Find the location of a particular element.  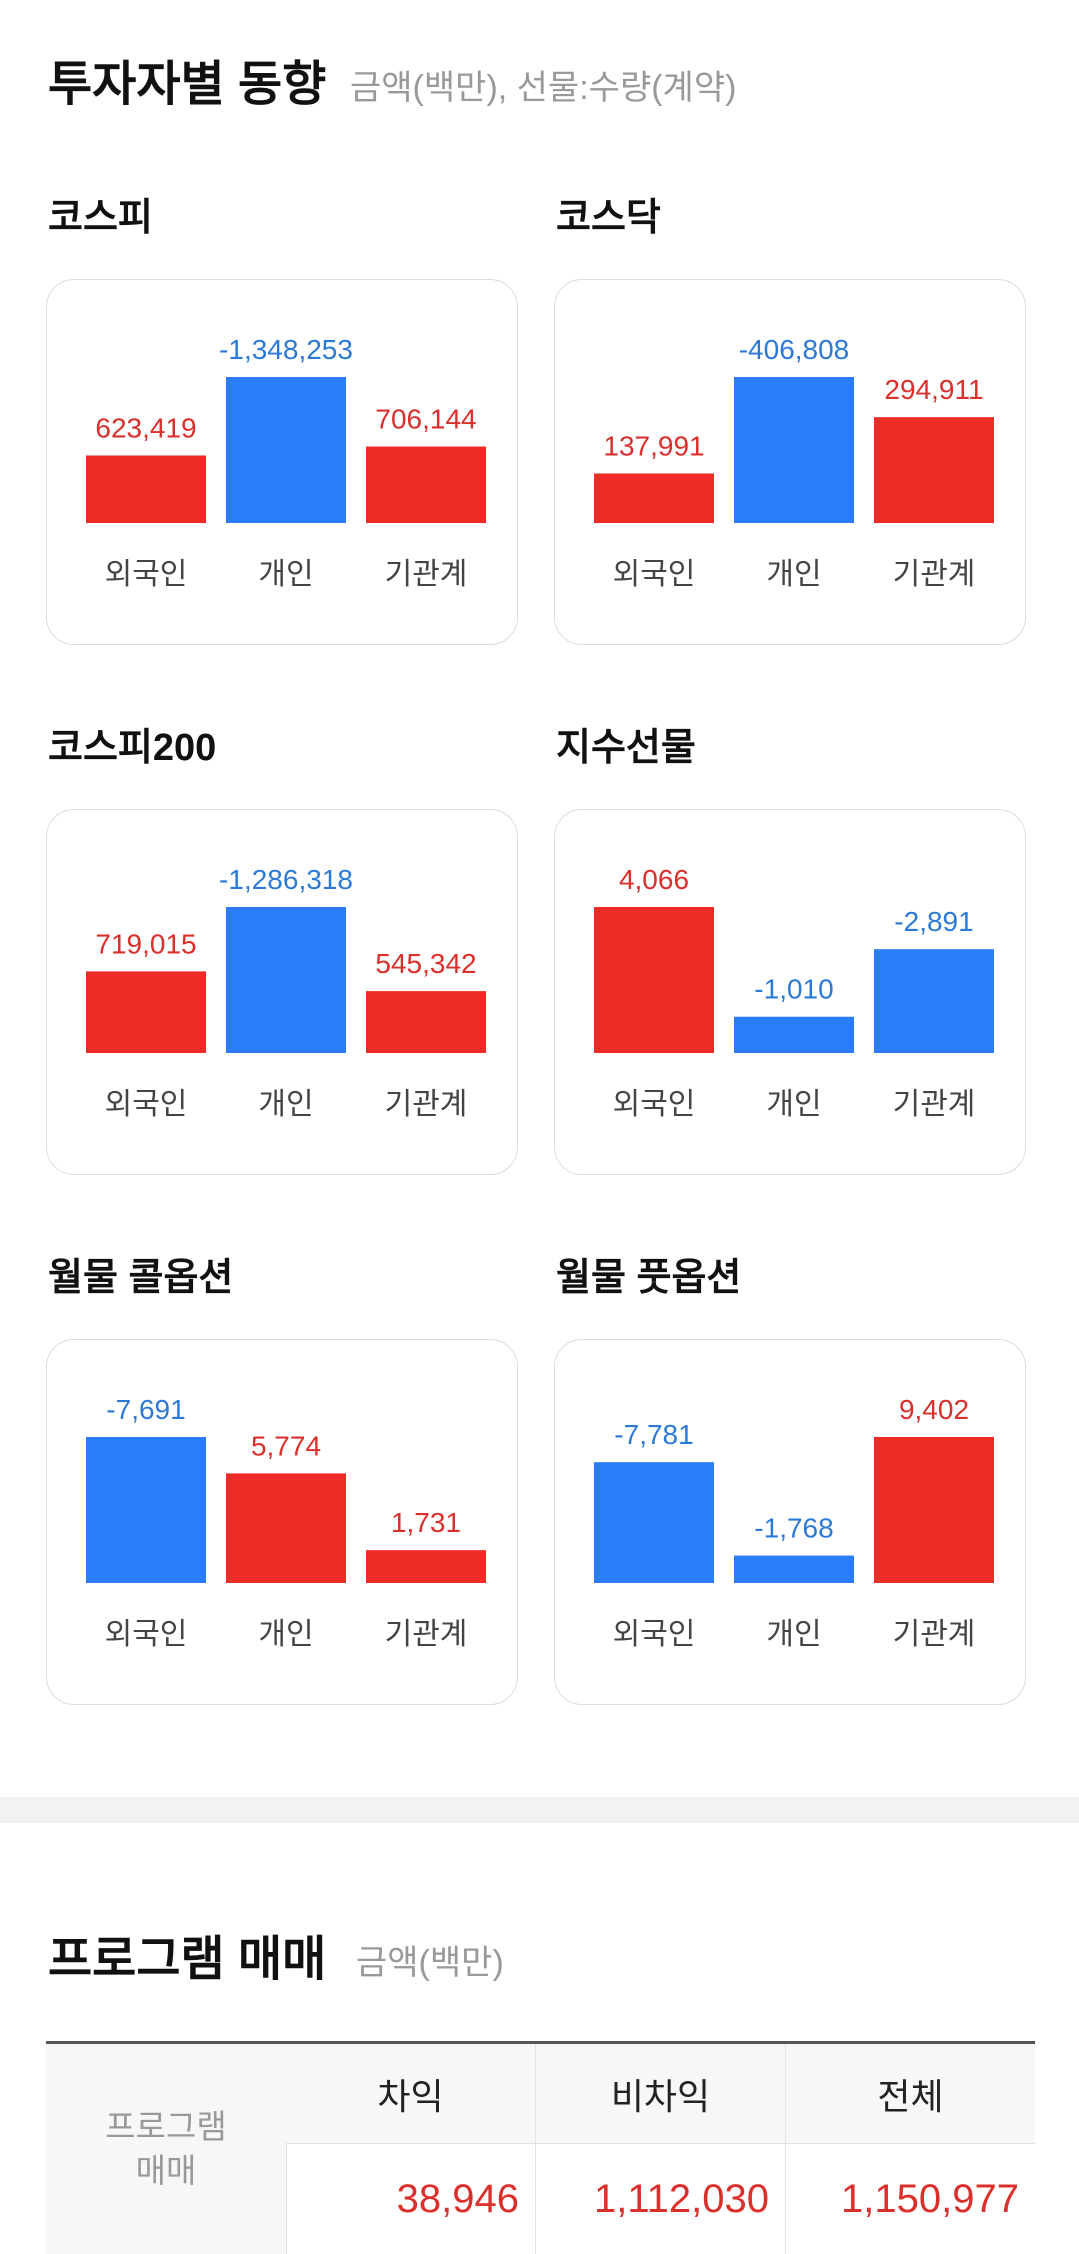

value-arbitrage: 38,946 is located at coordinates (411, 2199).